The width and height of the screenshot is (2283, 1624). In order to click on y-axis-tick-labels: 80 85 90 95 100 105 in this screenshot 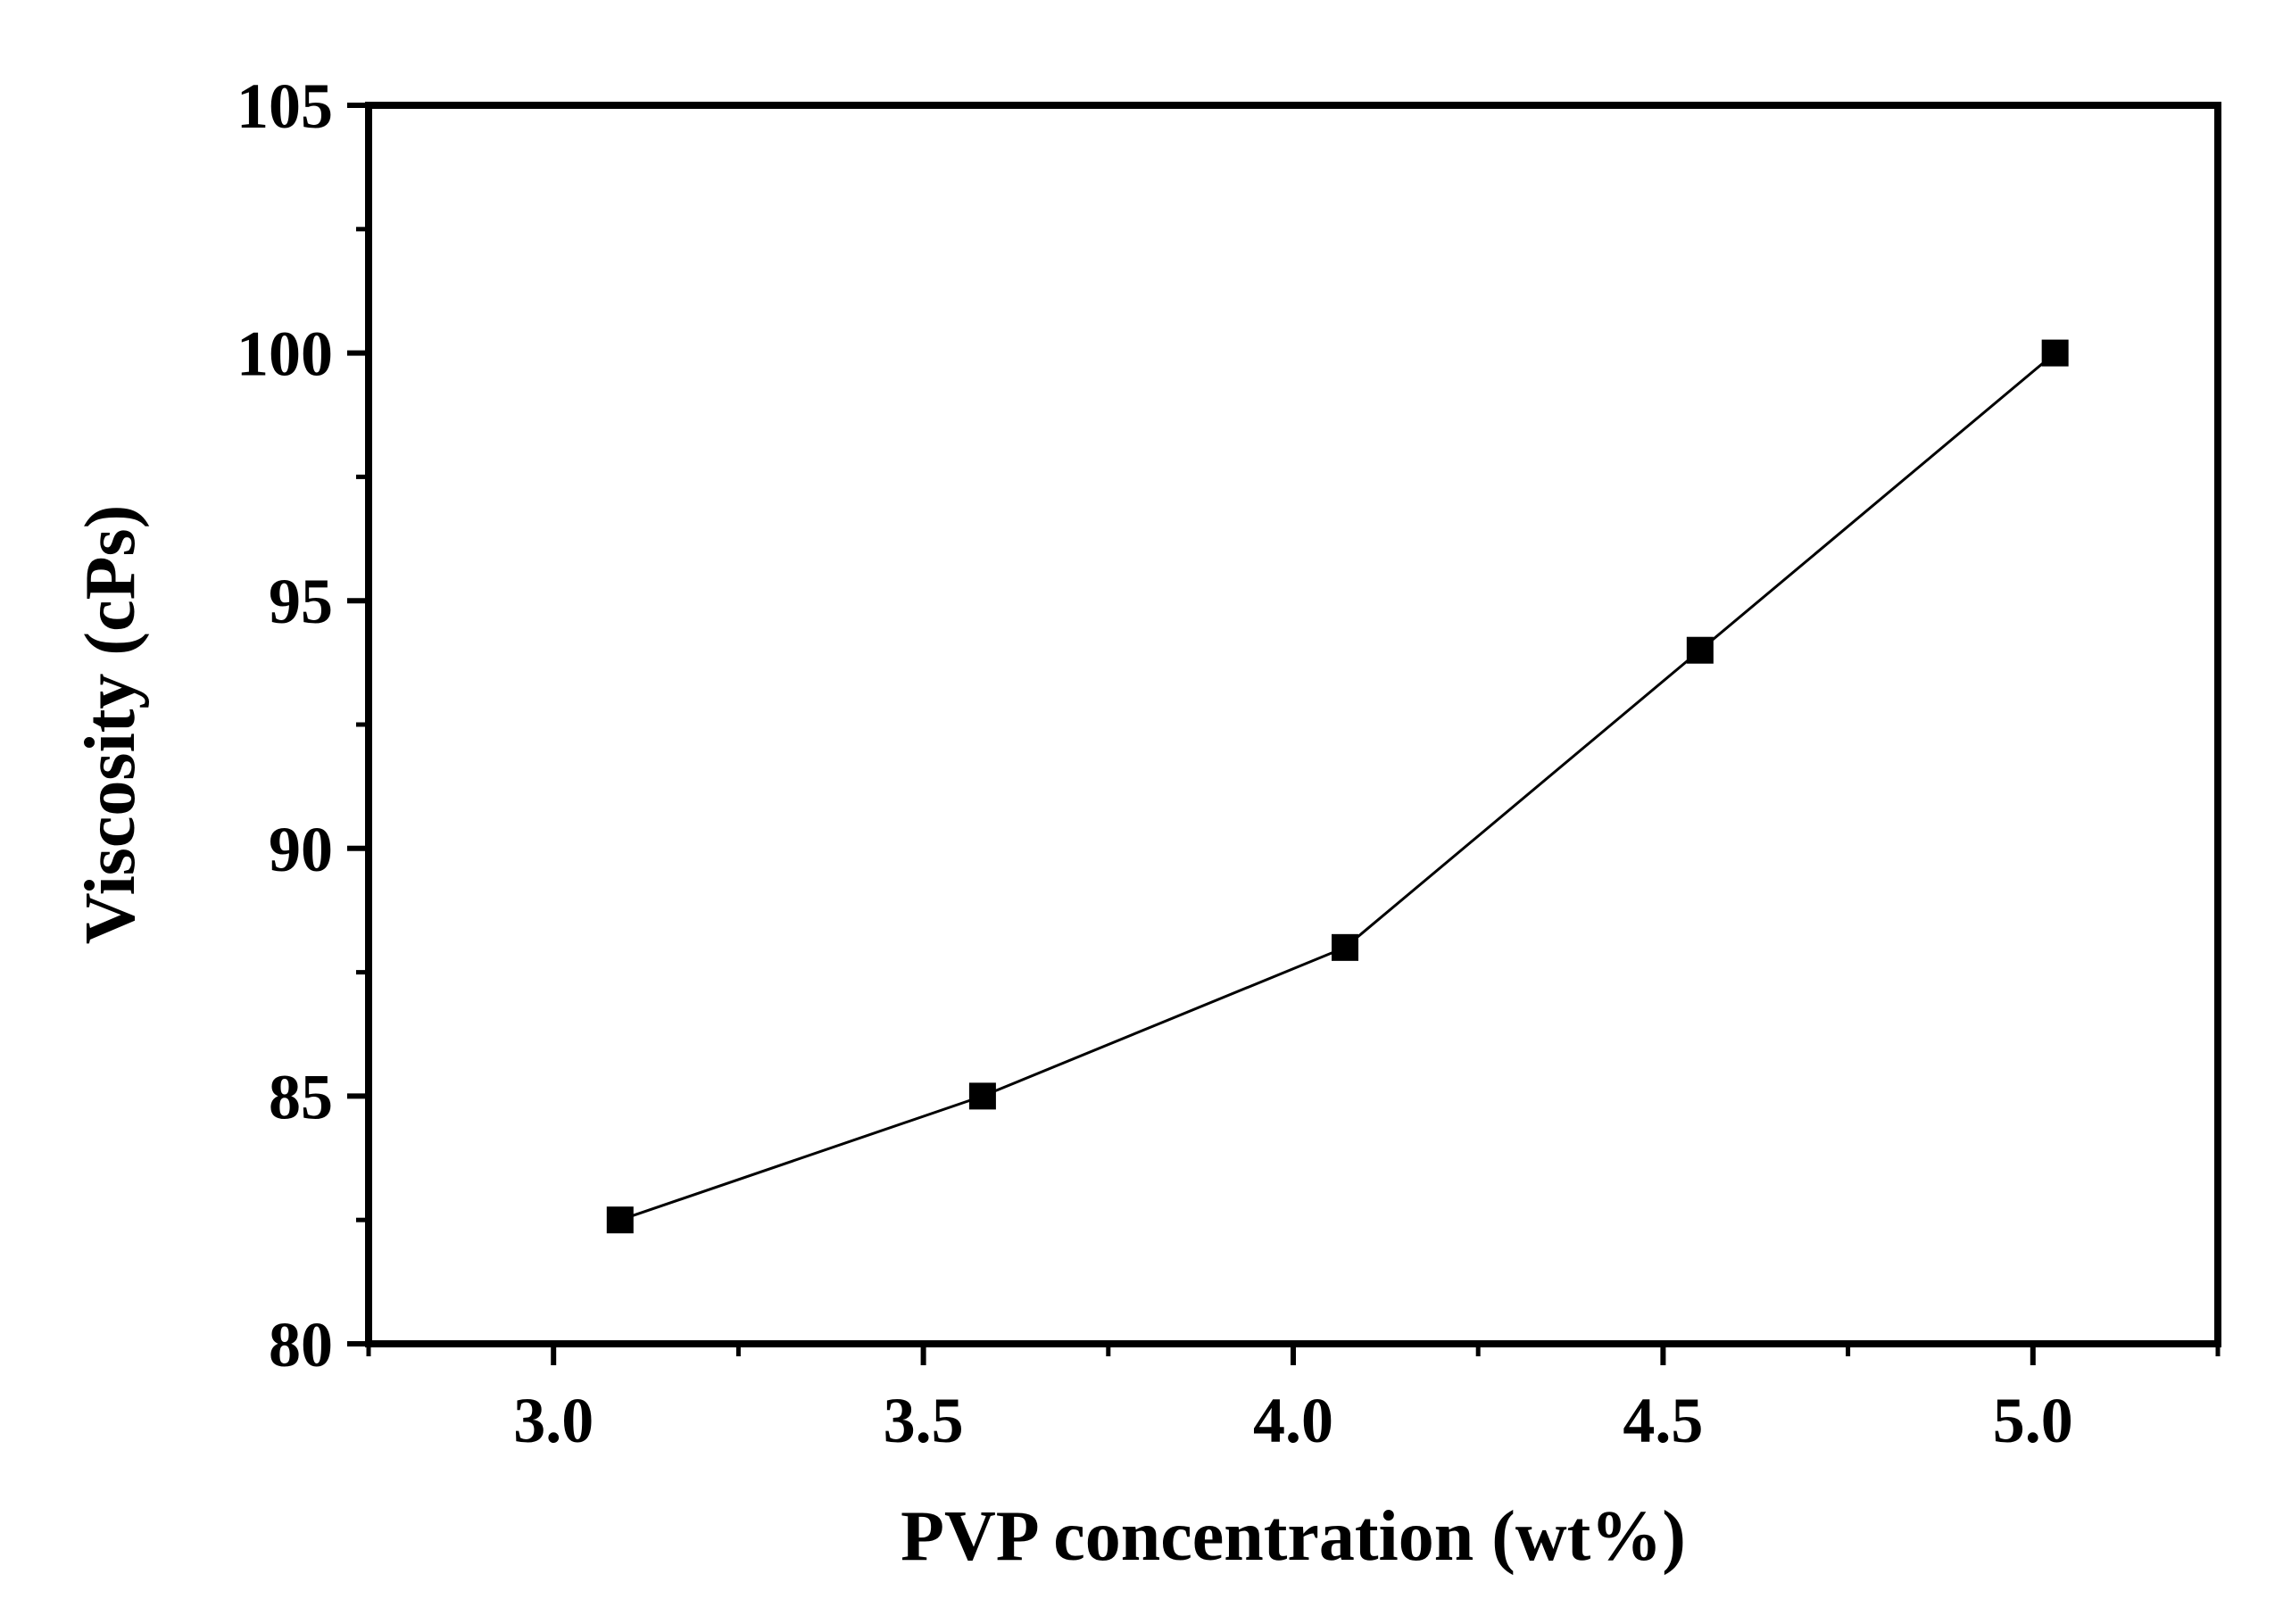, I will do `click(285, 725)`.